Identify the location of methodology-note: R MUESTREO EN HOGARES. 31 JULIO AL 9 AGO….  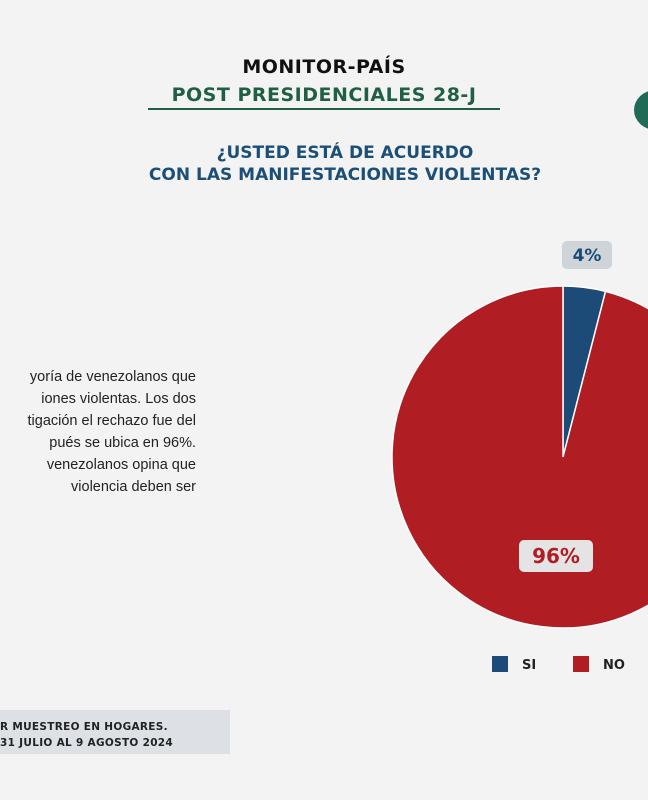
(115, 732).